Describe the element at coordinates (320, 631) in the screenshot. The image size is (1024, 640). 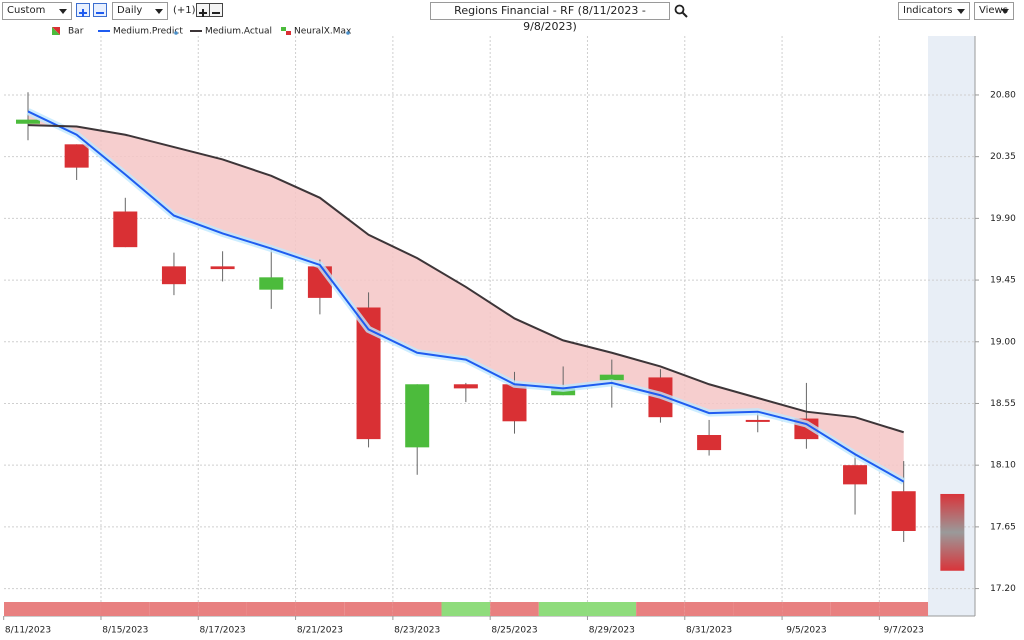
I see `x-tick-label: 8/21/2023` at that location.